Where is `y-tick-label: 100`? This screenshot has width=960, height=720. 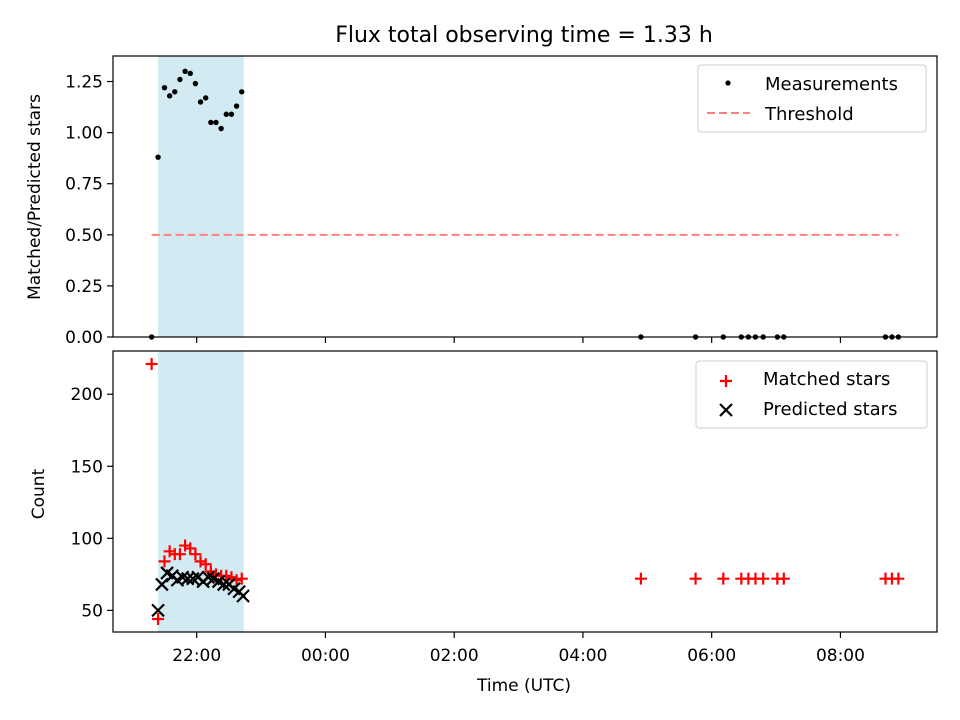 y-tick-label: 100 is located at coordinates (87, 539).